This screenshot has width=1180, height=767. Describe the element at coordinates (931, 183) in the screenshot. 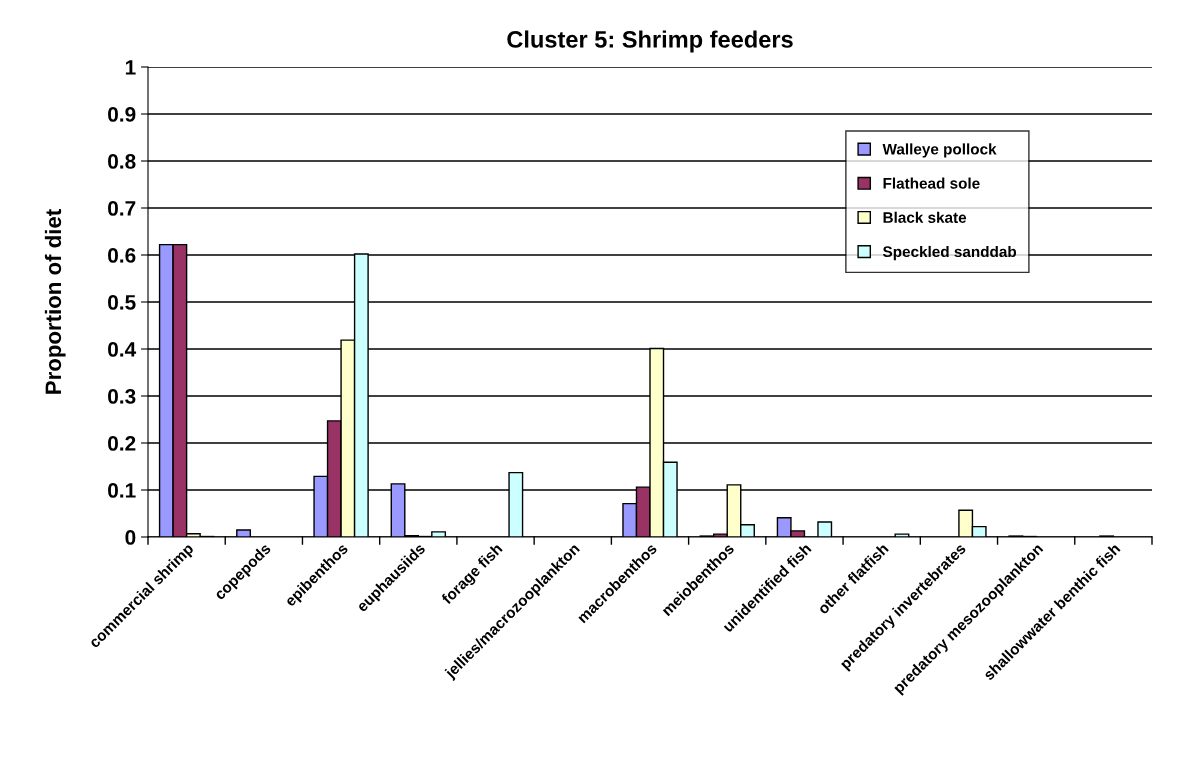

I see `legend-label: Flathead sole` at that location.